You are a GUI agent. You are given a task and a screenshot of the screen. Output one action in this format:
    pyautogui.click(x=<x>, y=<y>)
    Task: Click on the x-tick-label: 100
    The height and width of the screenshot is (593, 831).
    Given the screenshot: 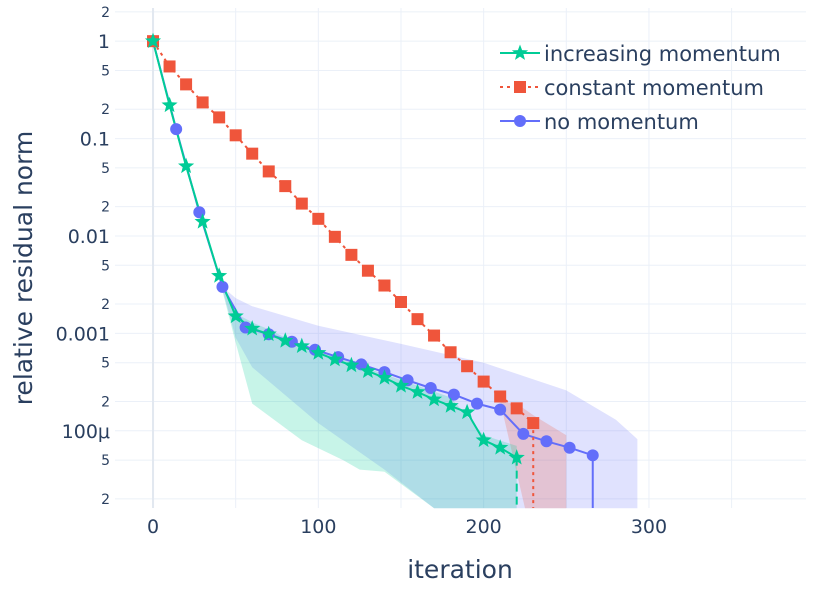 What is the action you would take?
    pyautogui.click(x=318, y=527)
    